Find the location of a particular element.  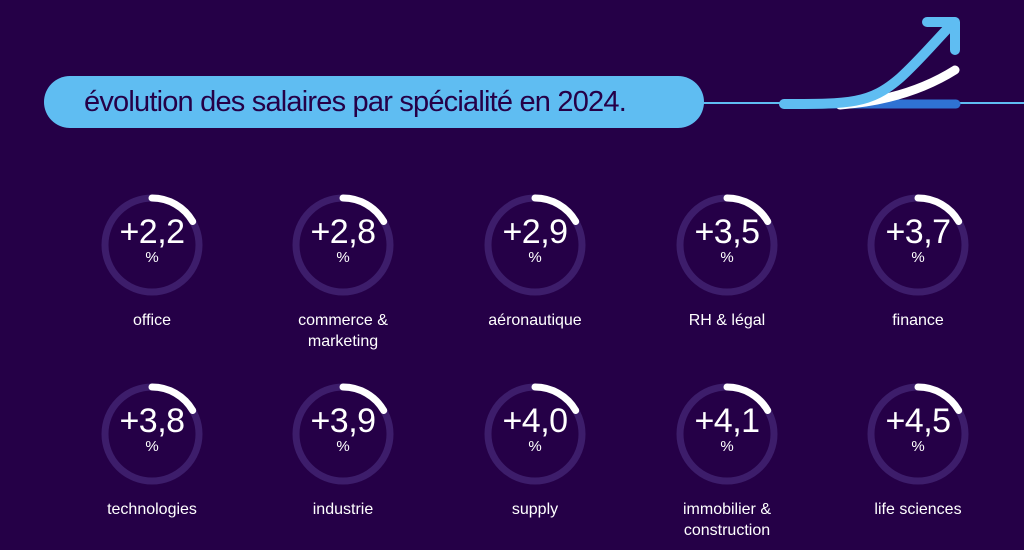

ring-gauge: +2,9 % is located at coordinates (535, 245).